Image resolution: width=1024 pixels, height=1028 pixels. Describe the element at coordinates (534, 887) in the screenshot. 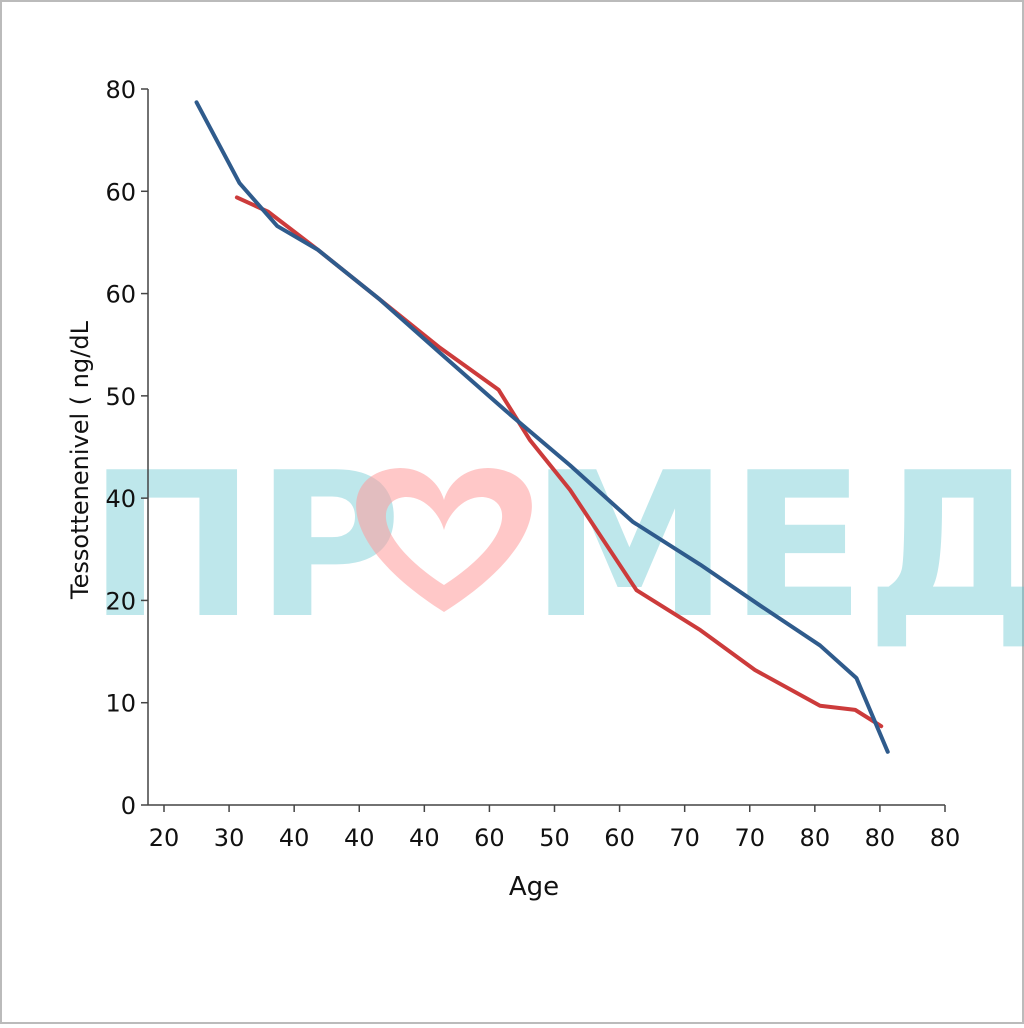

I see `x-axis-label: Age` at that location.